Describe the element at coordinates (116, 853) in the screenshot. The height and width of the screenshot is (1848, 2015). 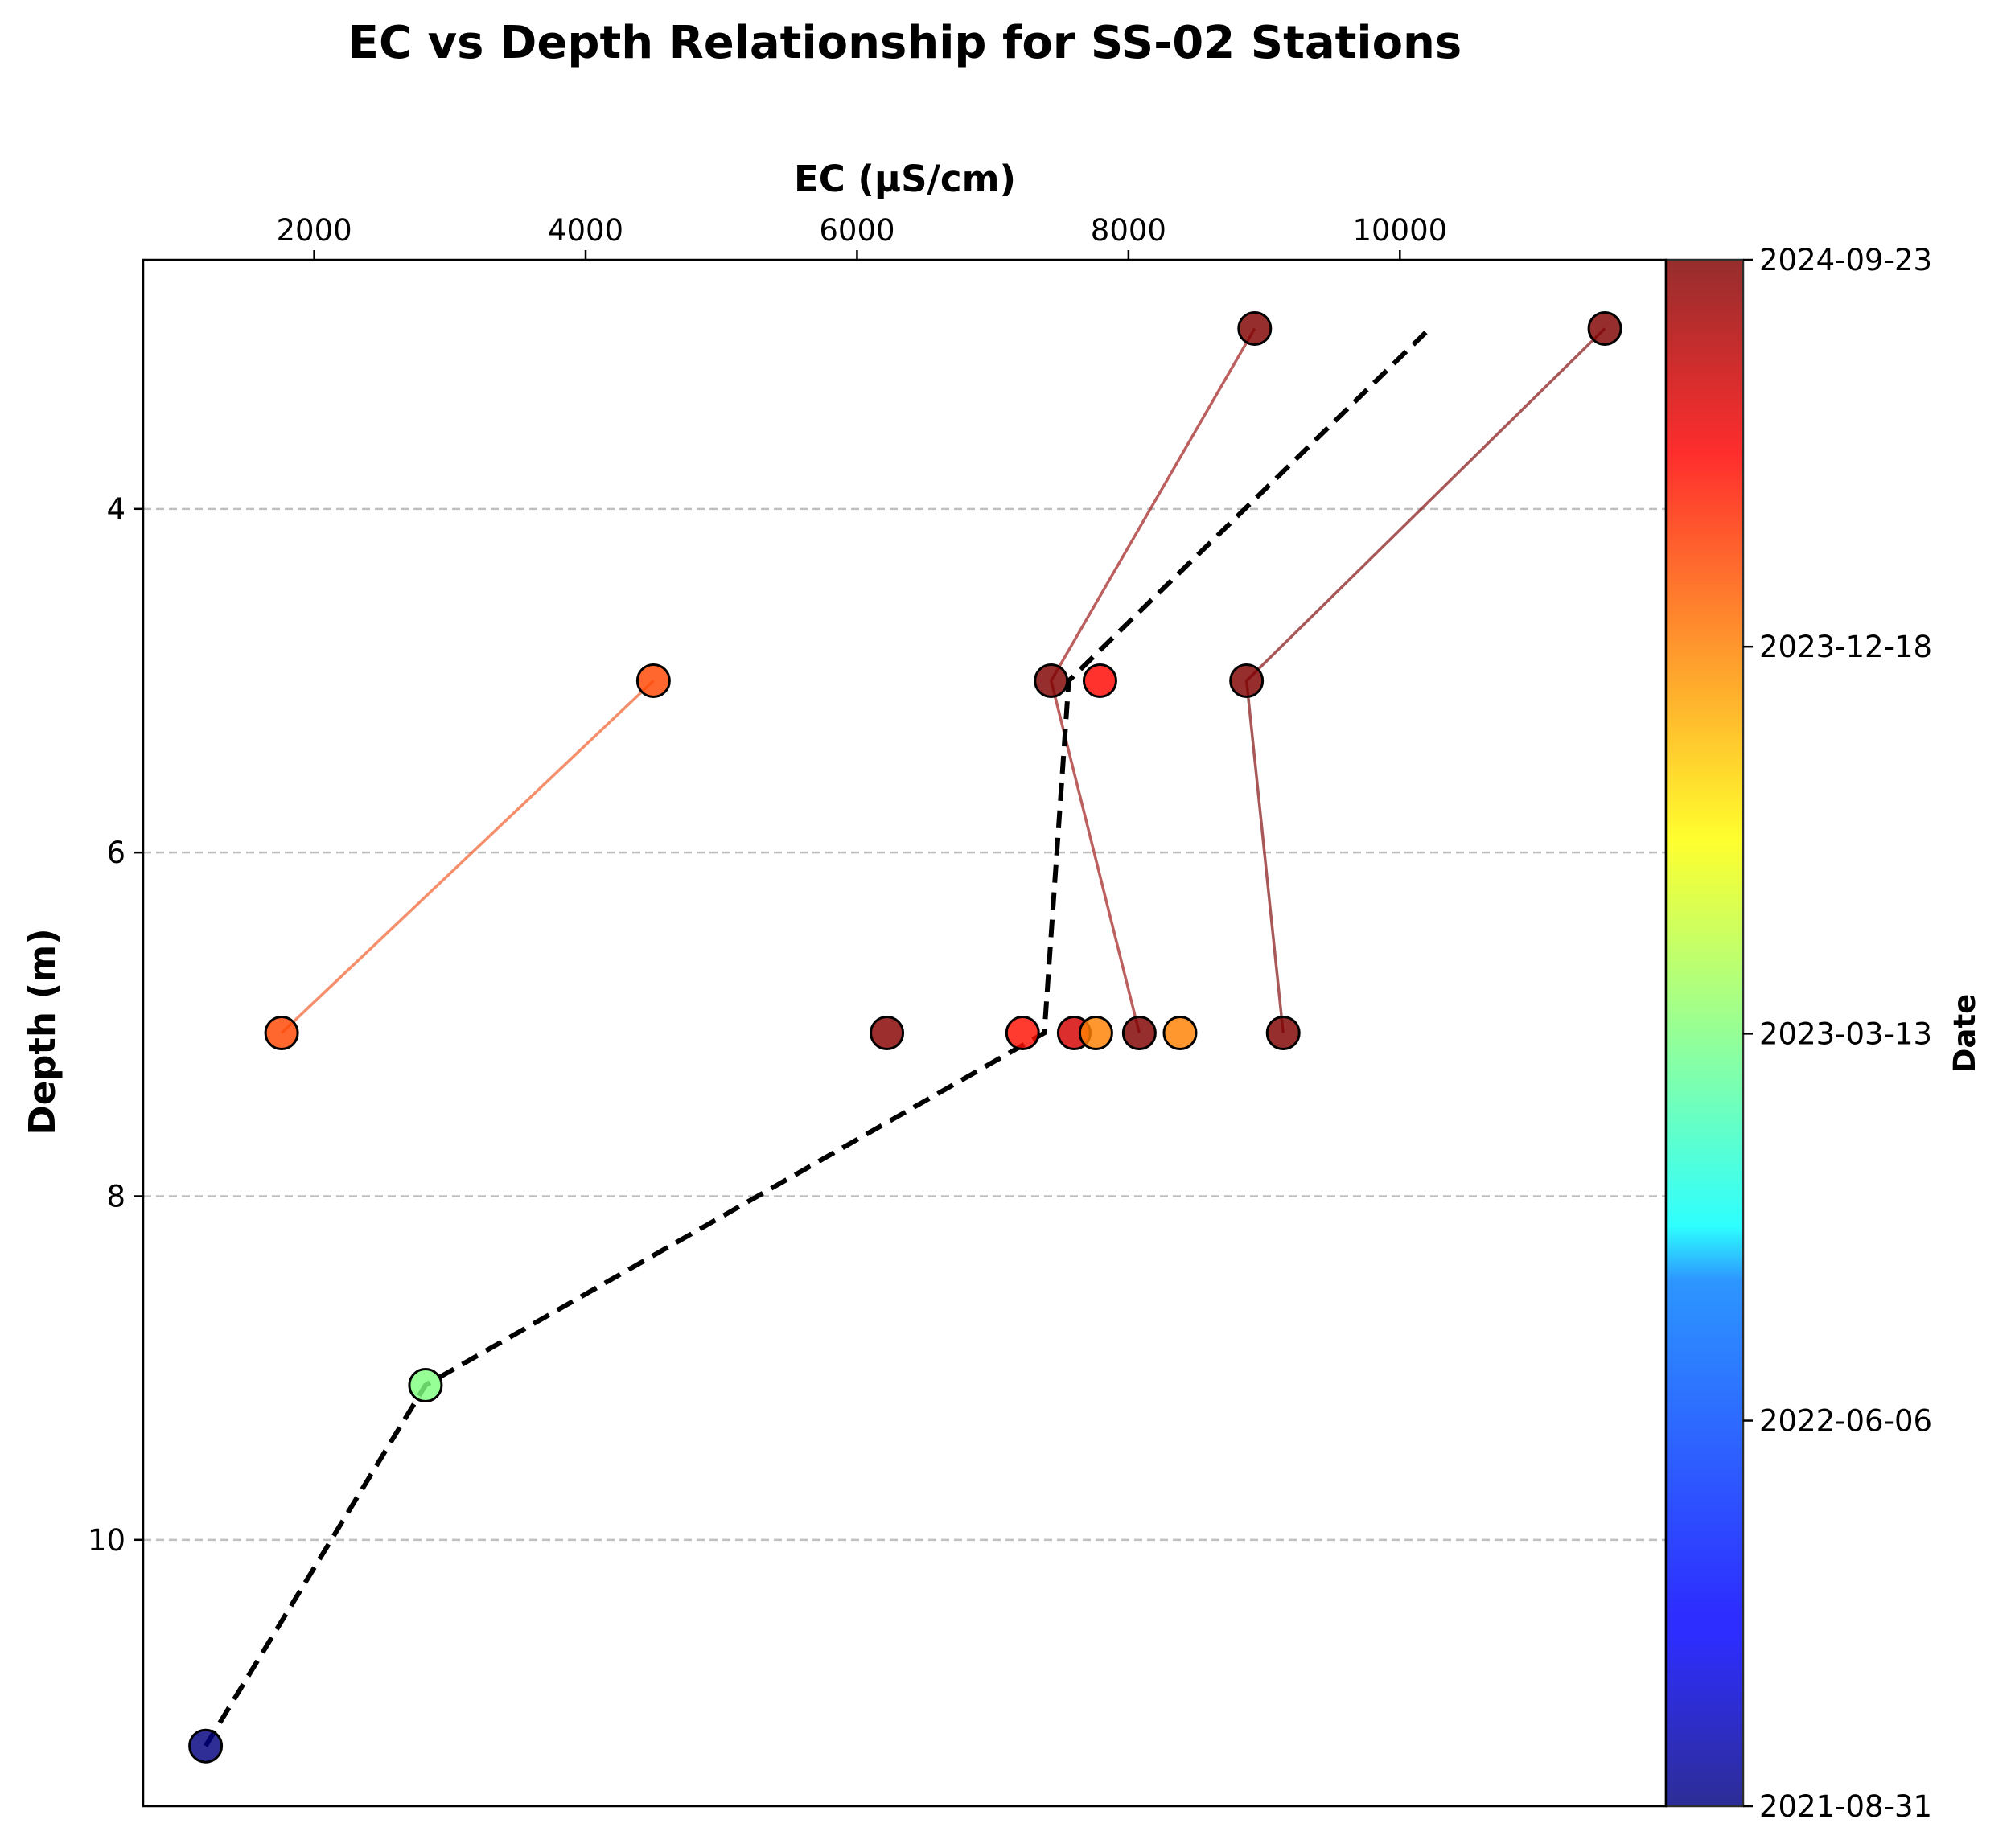
I see `y-tick-label: 6` at that location.